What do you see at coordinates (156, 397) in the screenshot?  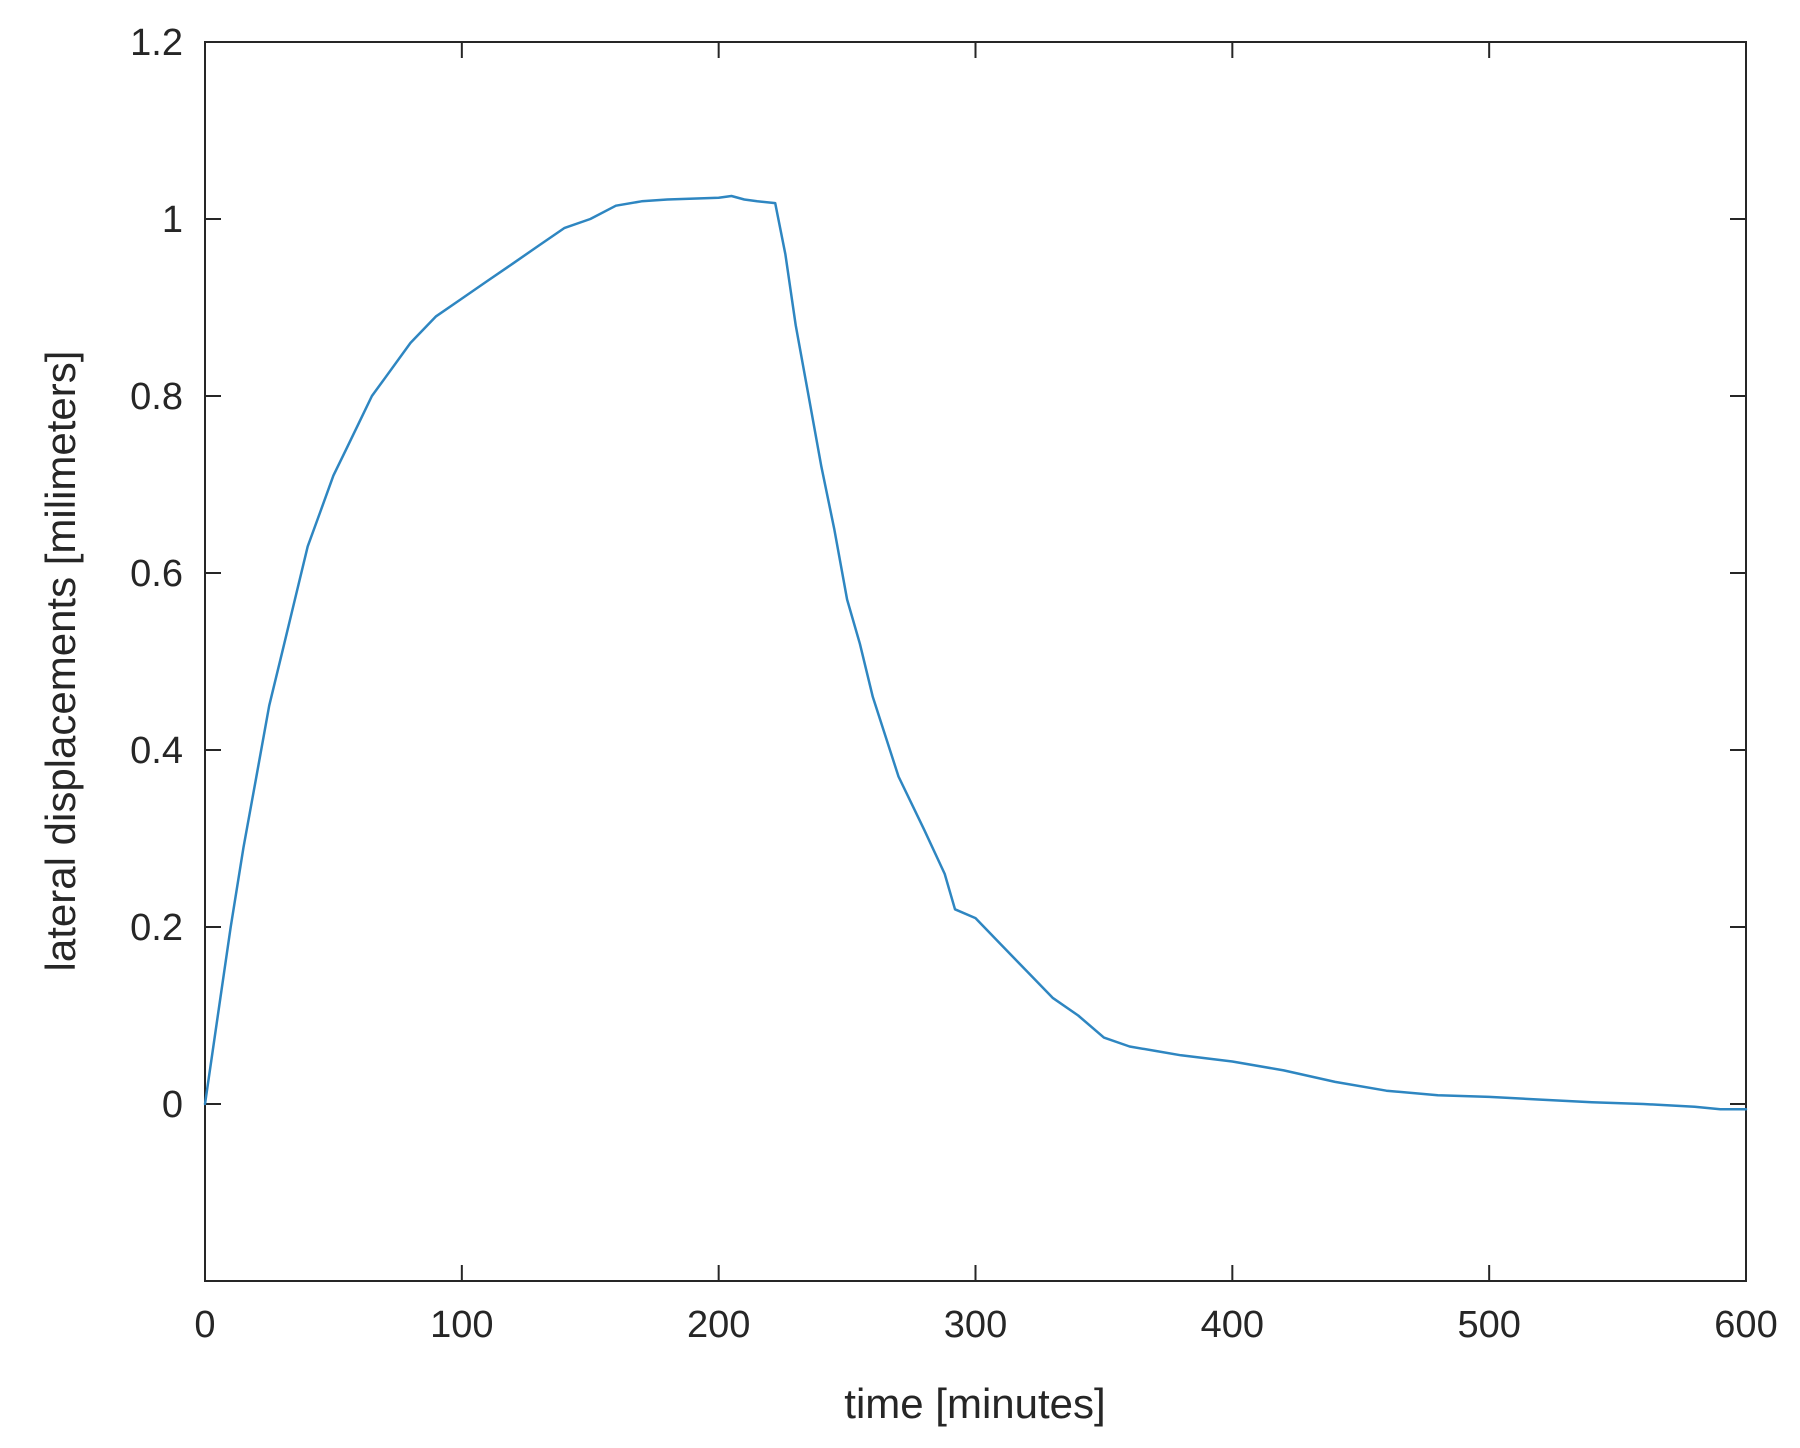 I see `y-tick-label: 0.8` at bounding box center [156, 397].